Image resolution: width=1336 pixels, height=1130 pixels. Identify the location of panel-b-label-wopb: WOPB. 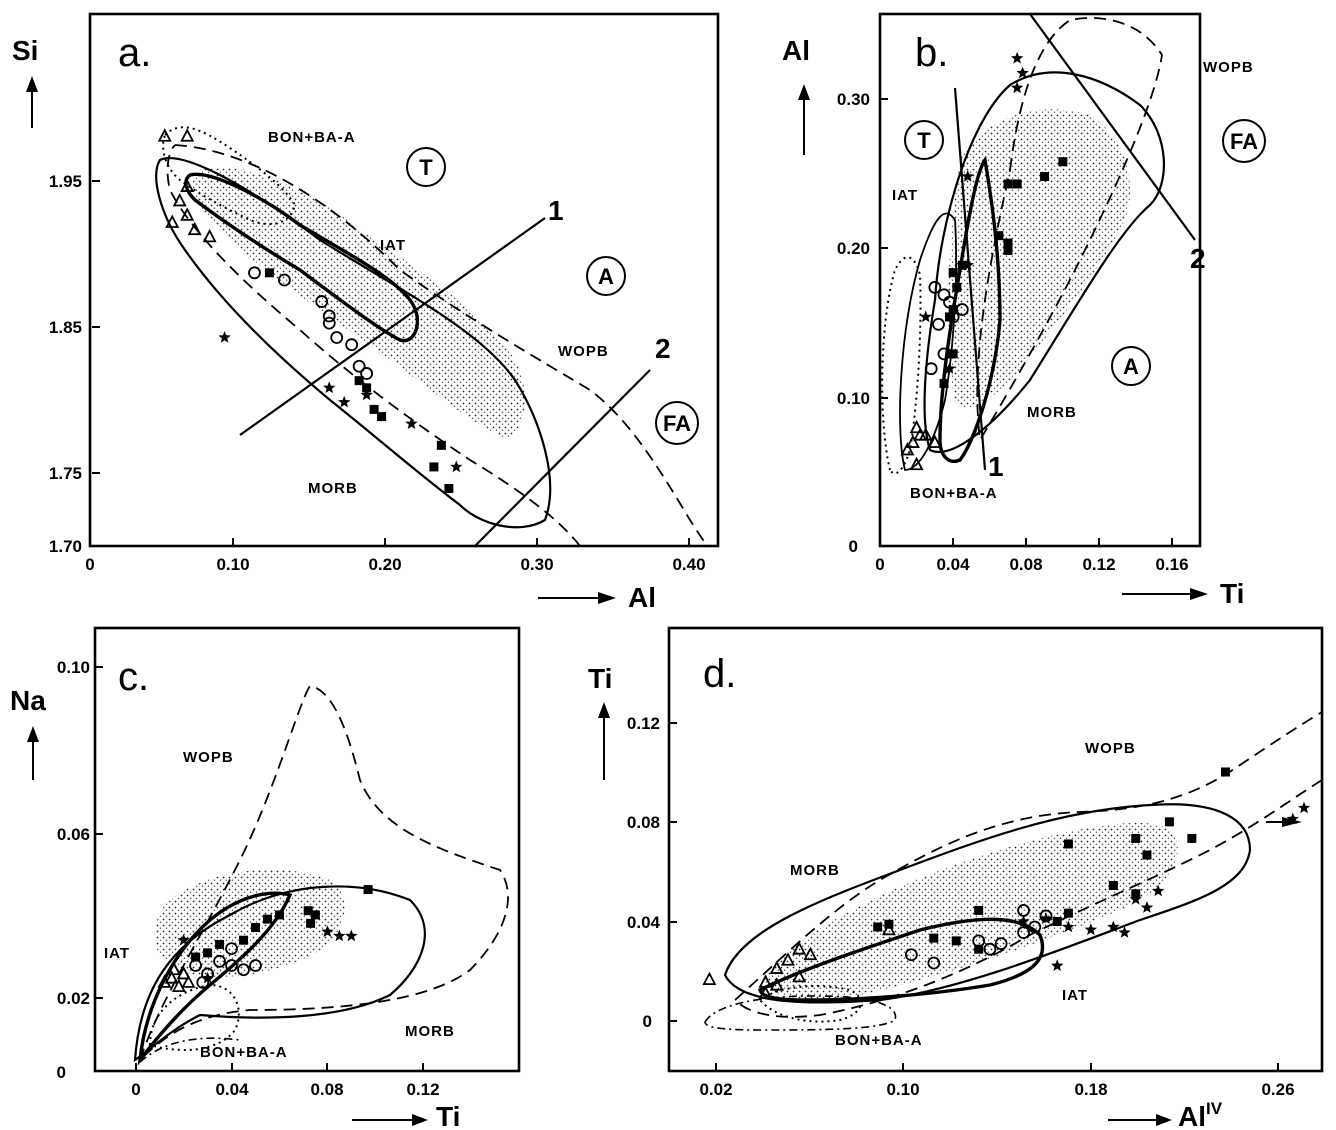
(1228, 67).